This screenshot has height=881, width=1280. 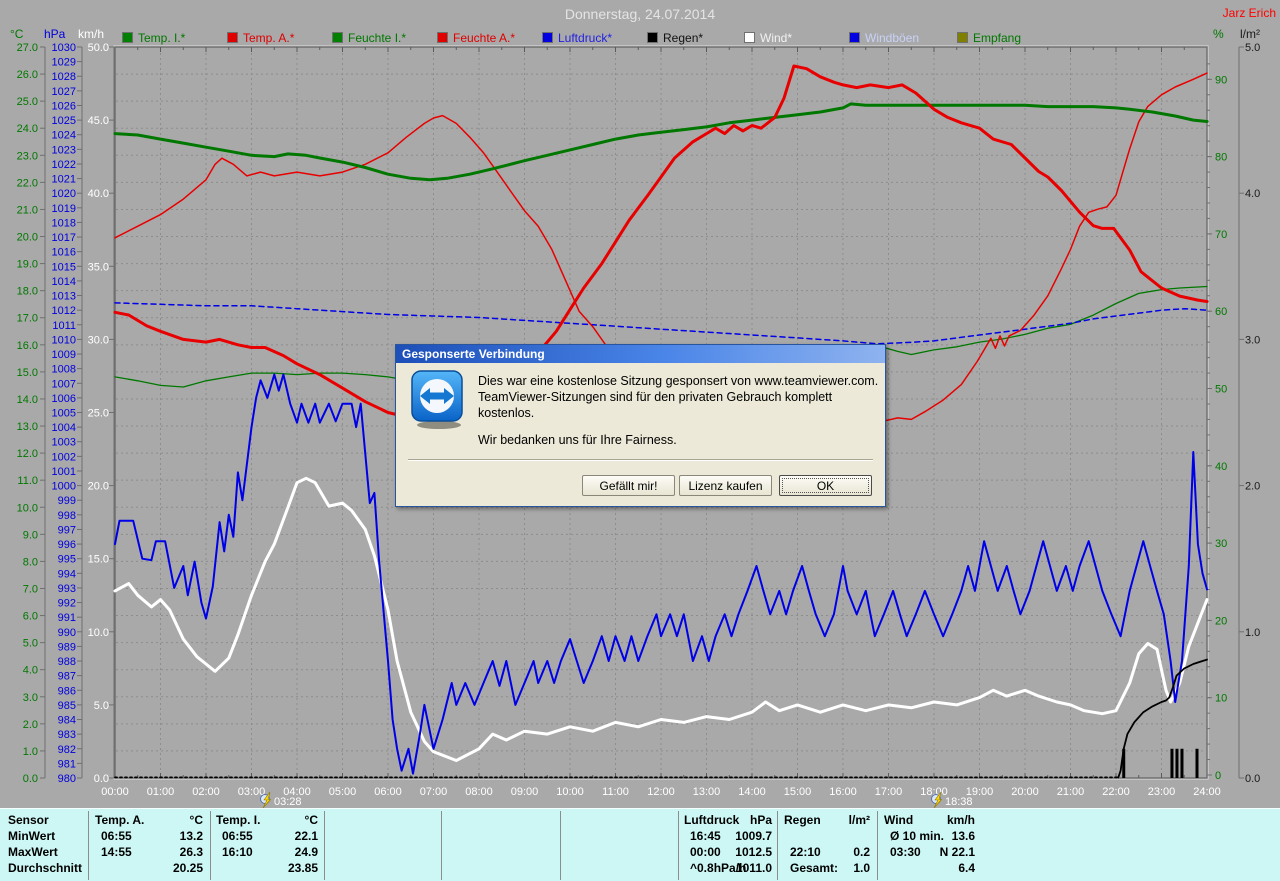 What do you see at coordinates (311, 820) in the screenshot?
I see `table-unit-temp-i: °C` at bounding box center [311, 820].